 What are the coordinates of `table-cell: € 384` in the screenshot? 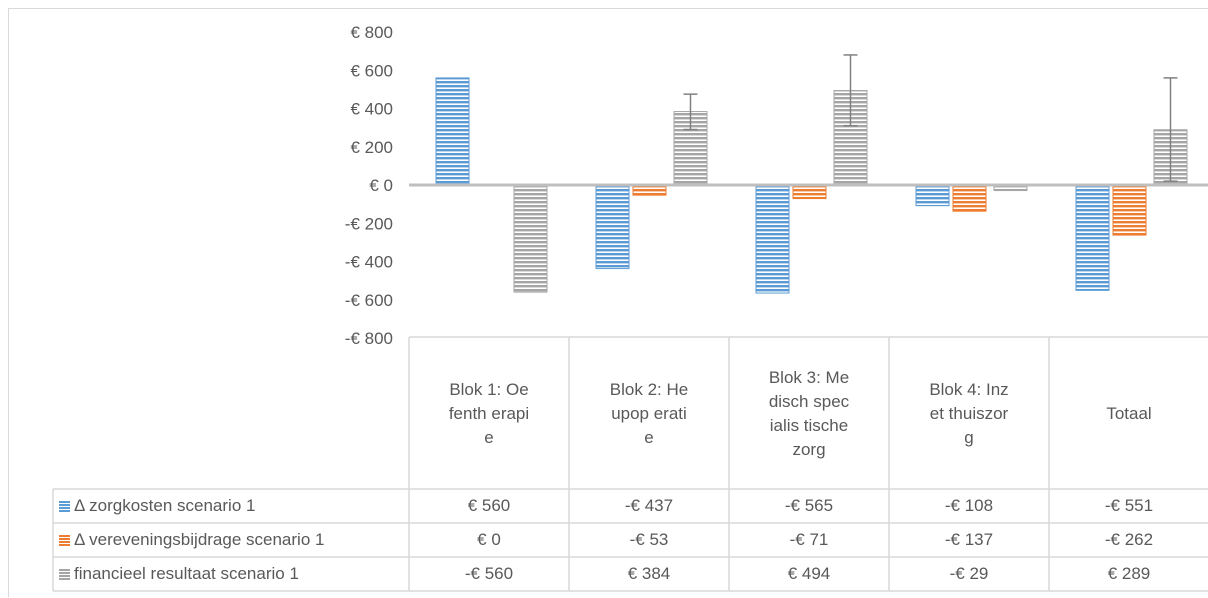 It's located at (649, 573).